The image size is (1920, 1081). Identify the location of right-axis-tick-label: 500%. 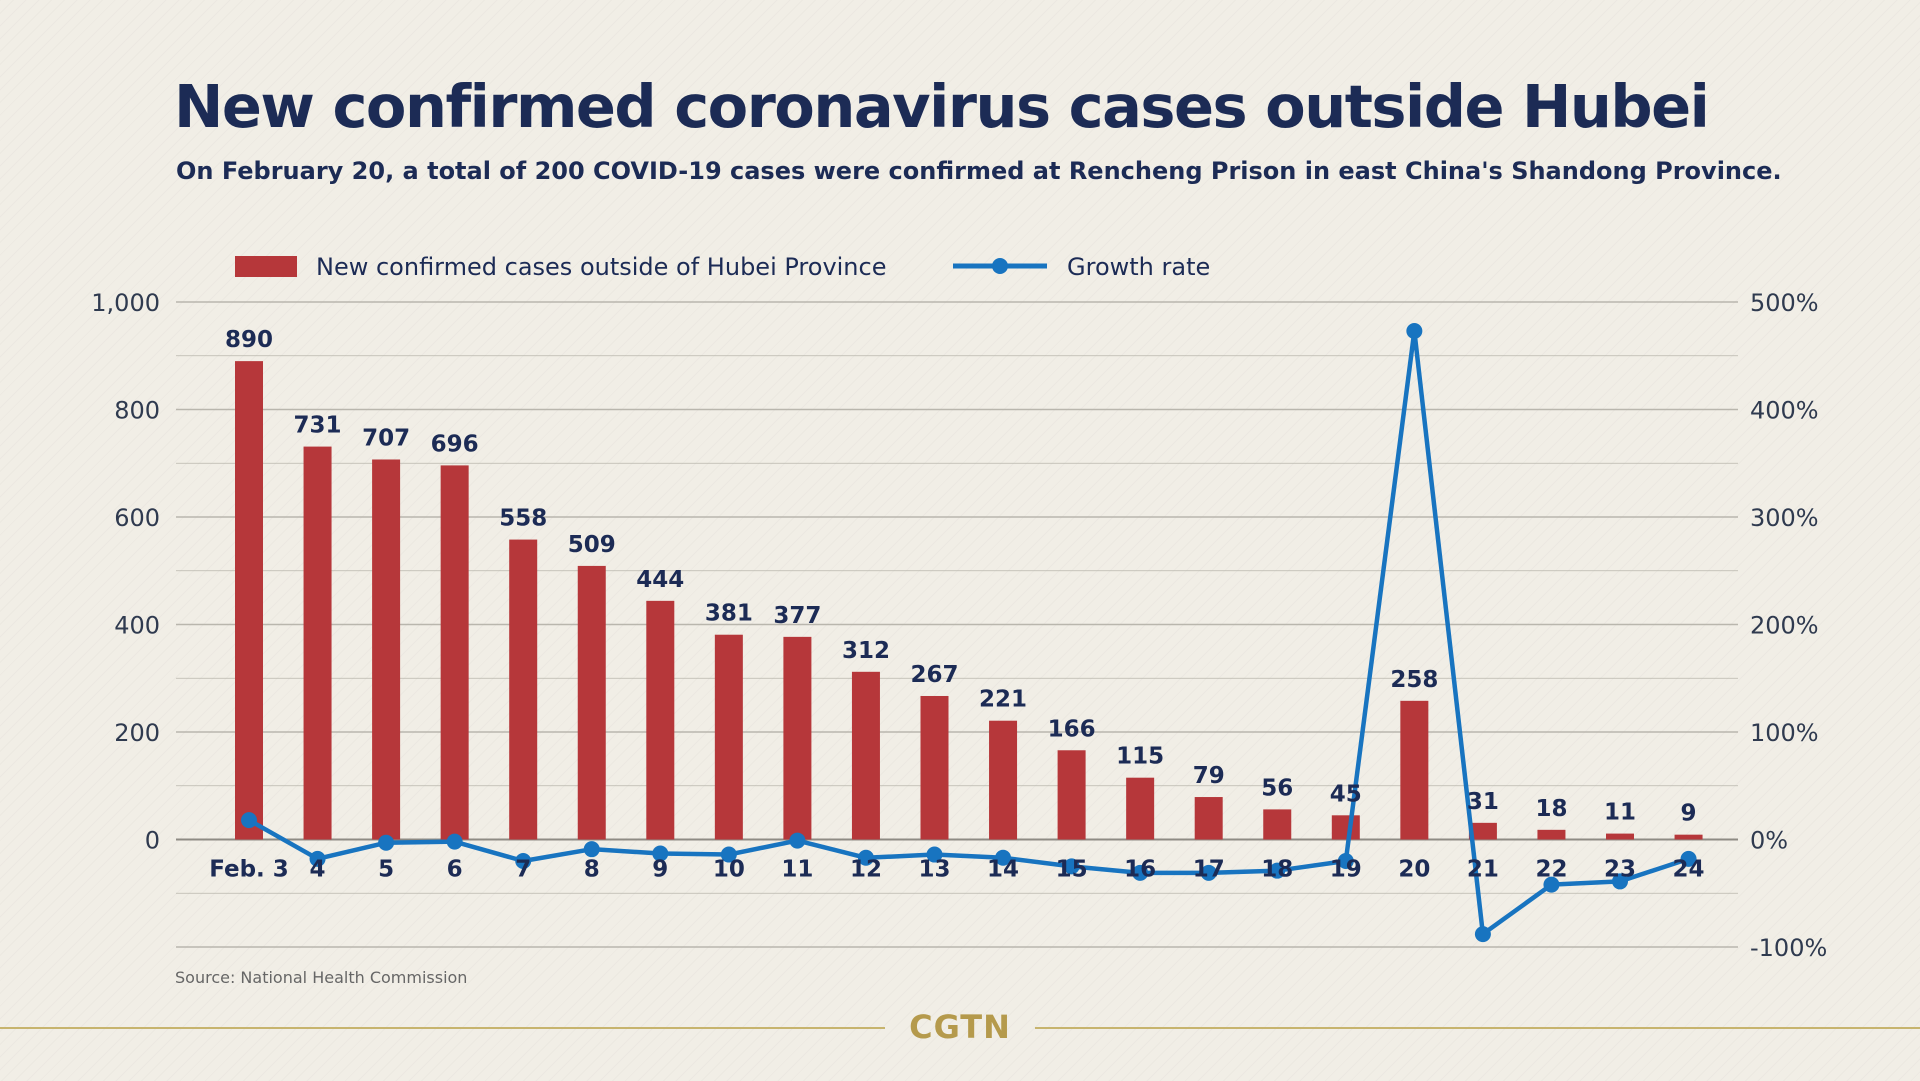
(1784, 303).